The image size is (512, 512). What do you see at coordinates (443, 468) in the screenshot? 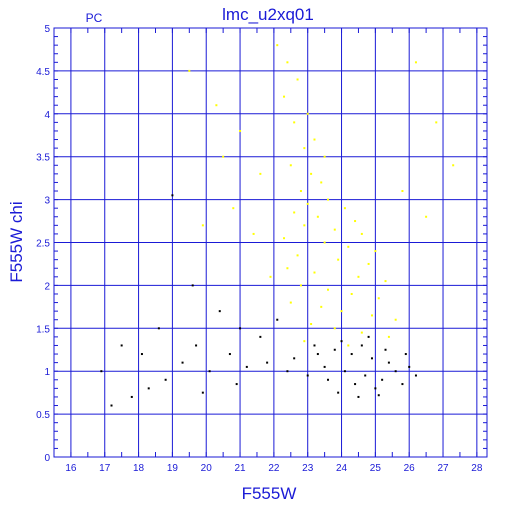
I see `x-tick-label: 27` at bounding box center [443, 468].